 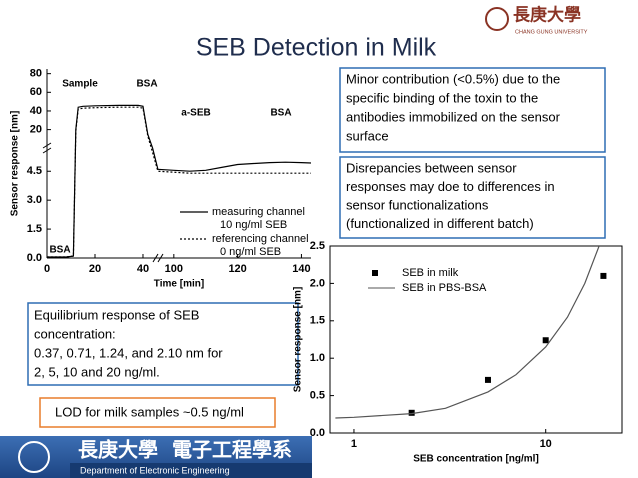 What do you see at coordinates (34, 200) in the screenshot?
I see `y-tick-label: 3.0` at bounding box center [34, 200].